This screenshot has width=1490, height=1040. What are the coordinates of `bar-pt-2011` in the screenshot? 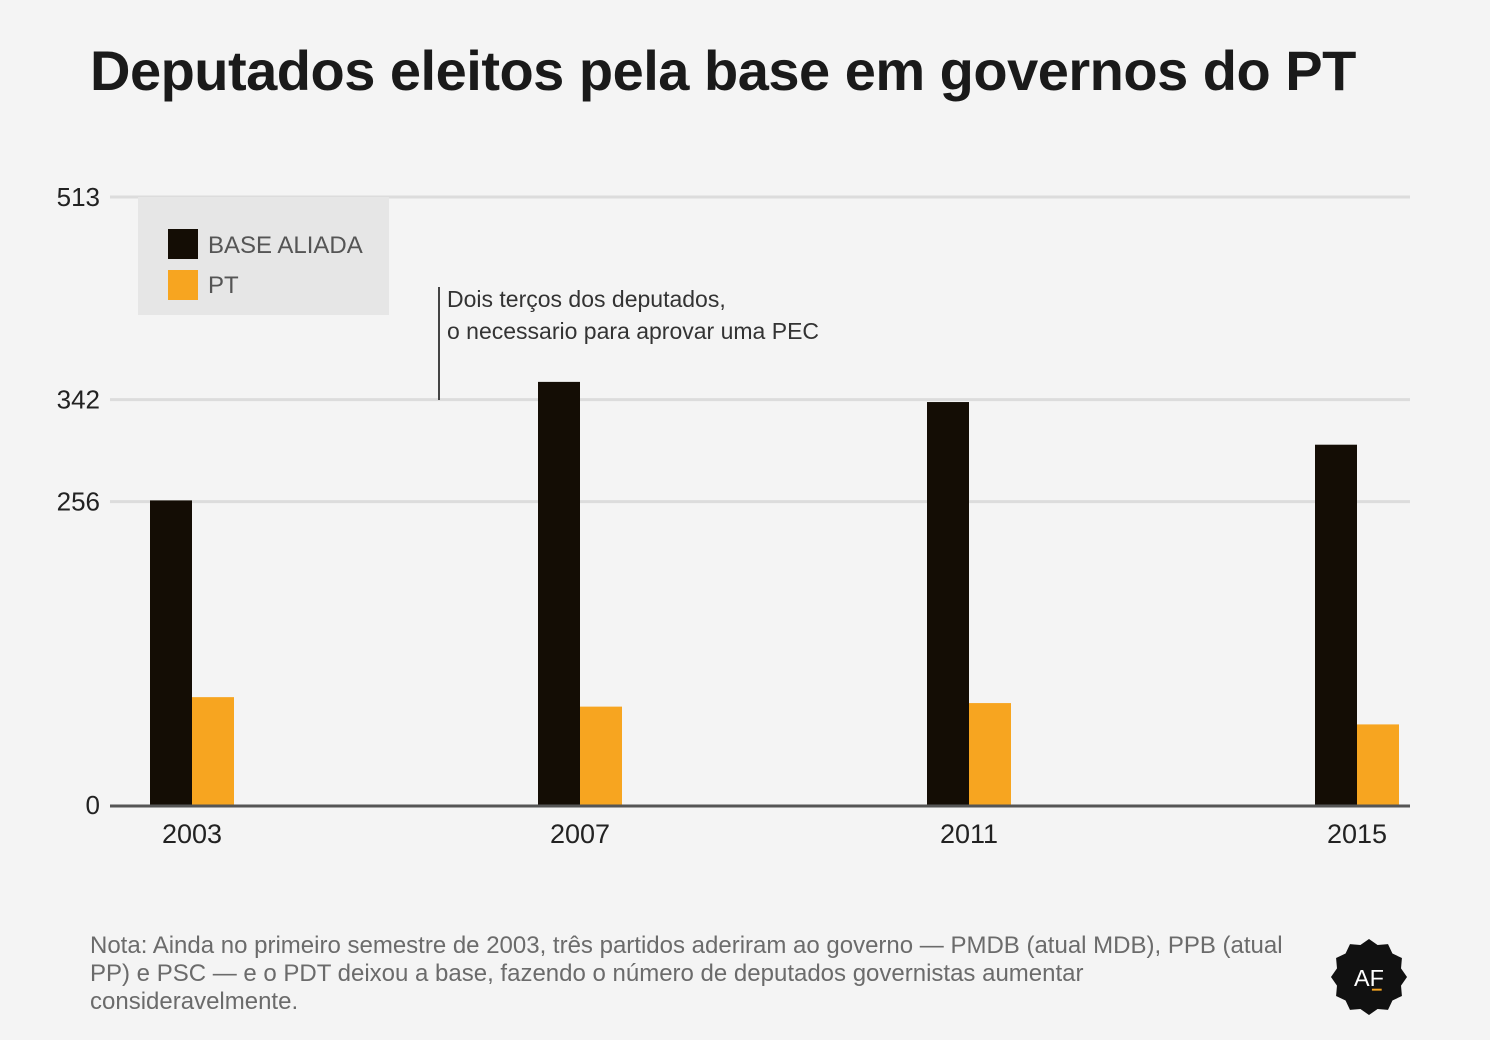 It's located at (990, 754).